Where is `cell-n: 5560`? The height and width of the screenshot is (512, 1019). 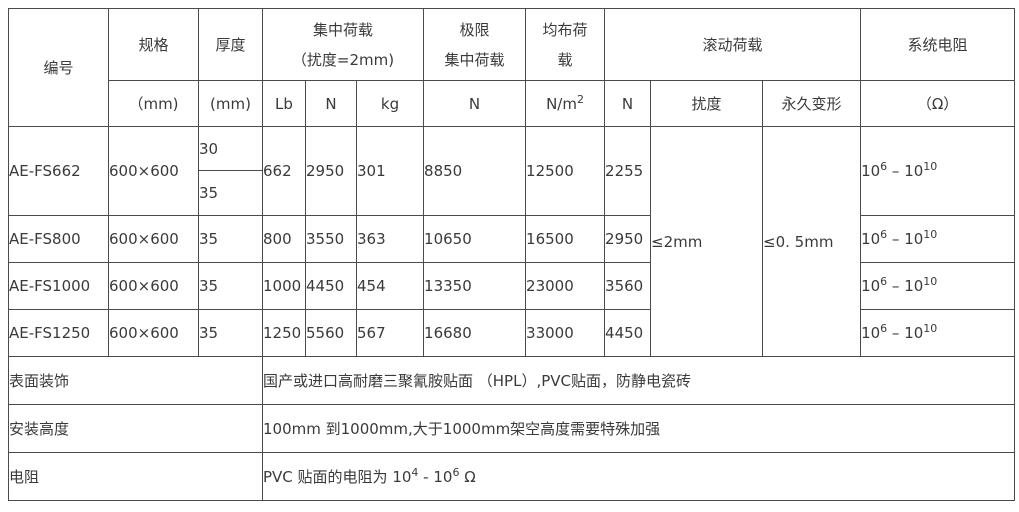
cell-n: 5560 is located at coordinates (331, 333).